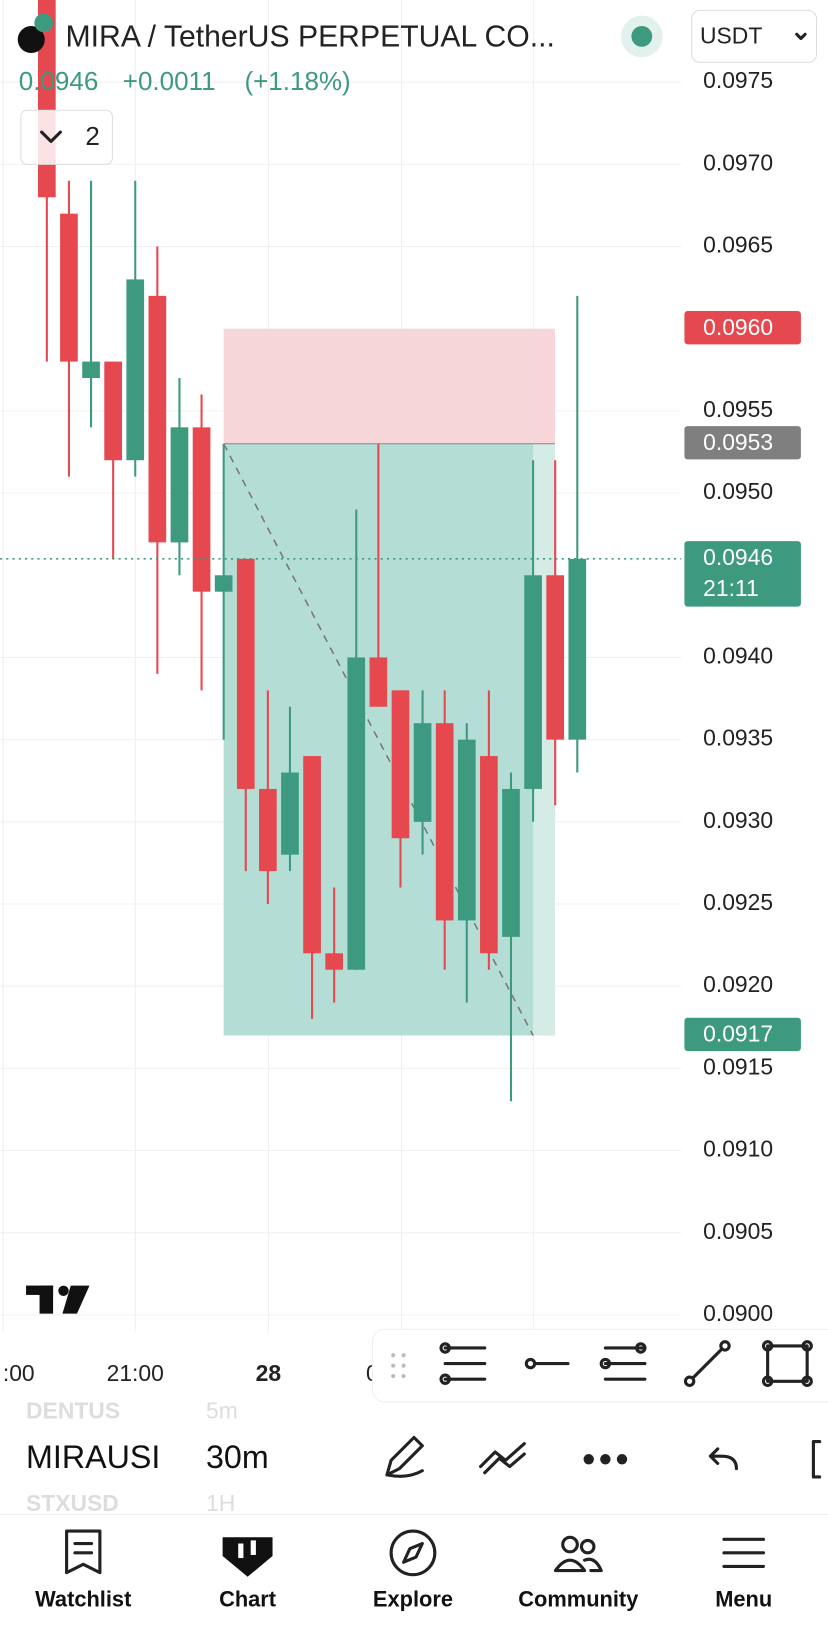 Image resolution: width=828 pixels, height=1634 pixels. What do you see at coordinates (247, 1598) in the screenshot?
I see `tab-label: Chart` at bounding box center [247, 1598].